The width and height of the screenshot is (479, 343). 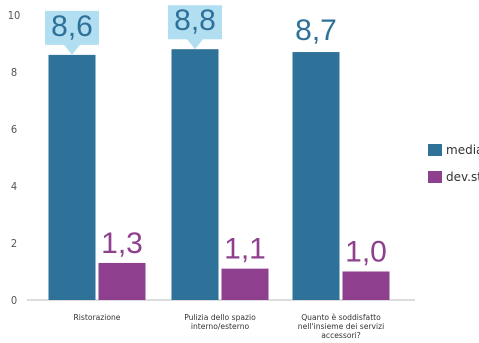 What do you see at coordinates (245, 249) in the screenshot?
I see `value-label: 1,1` at bounding box center [245, 249].